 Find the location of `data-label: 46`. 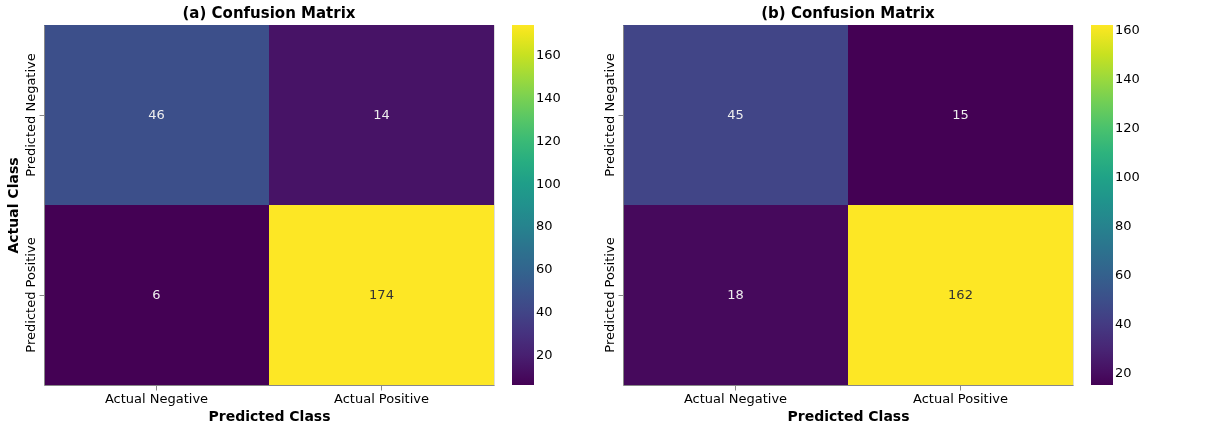

data-label: 46 is located at coordinates (156, 114).